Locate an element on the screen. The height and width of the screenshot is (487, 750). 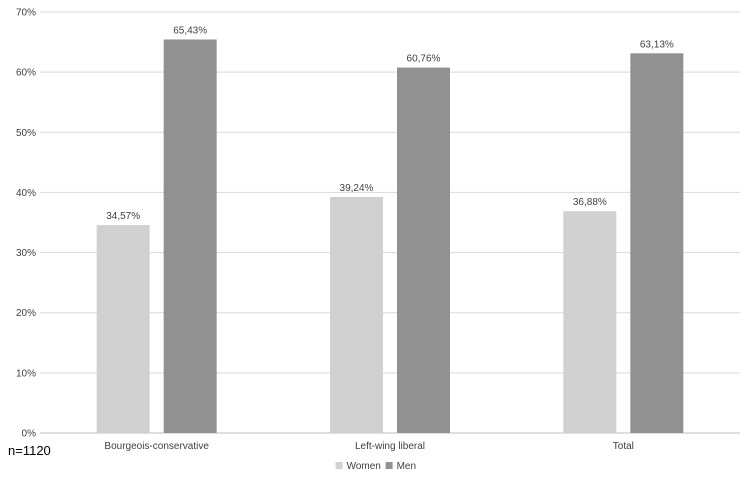
data-label: 65,43% is located at coordinates (190, 30).